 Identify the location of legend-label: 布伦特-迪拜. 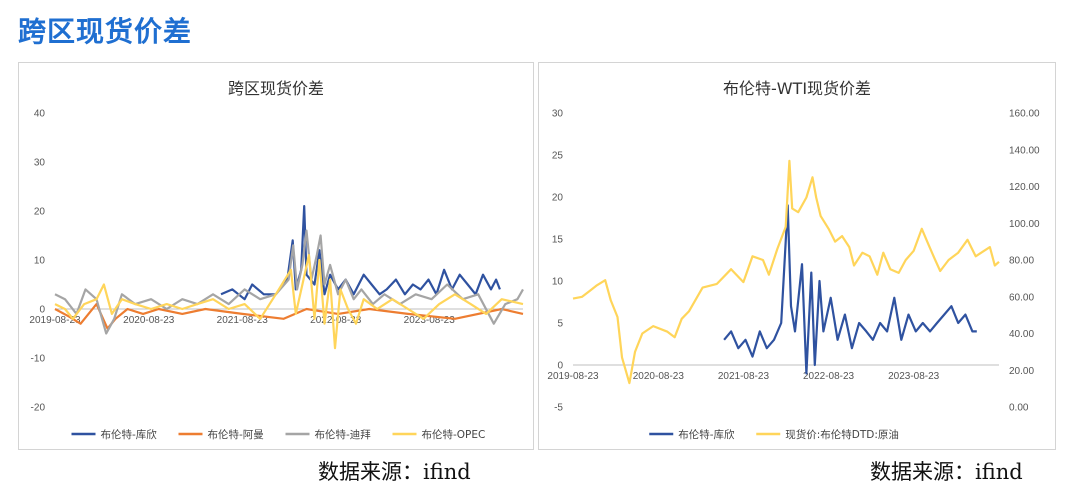
(343, 434).